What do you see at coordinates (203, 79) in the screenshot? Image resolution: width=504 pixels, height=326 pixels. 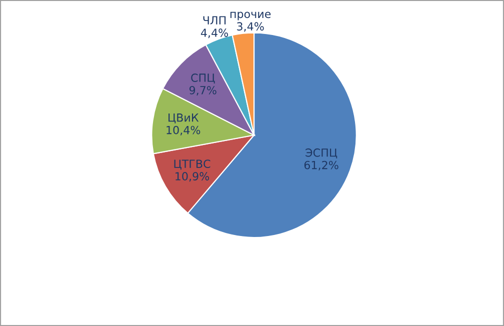 I see `slice-label: СПЦ` at bounding box center [203, 79].